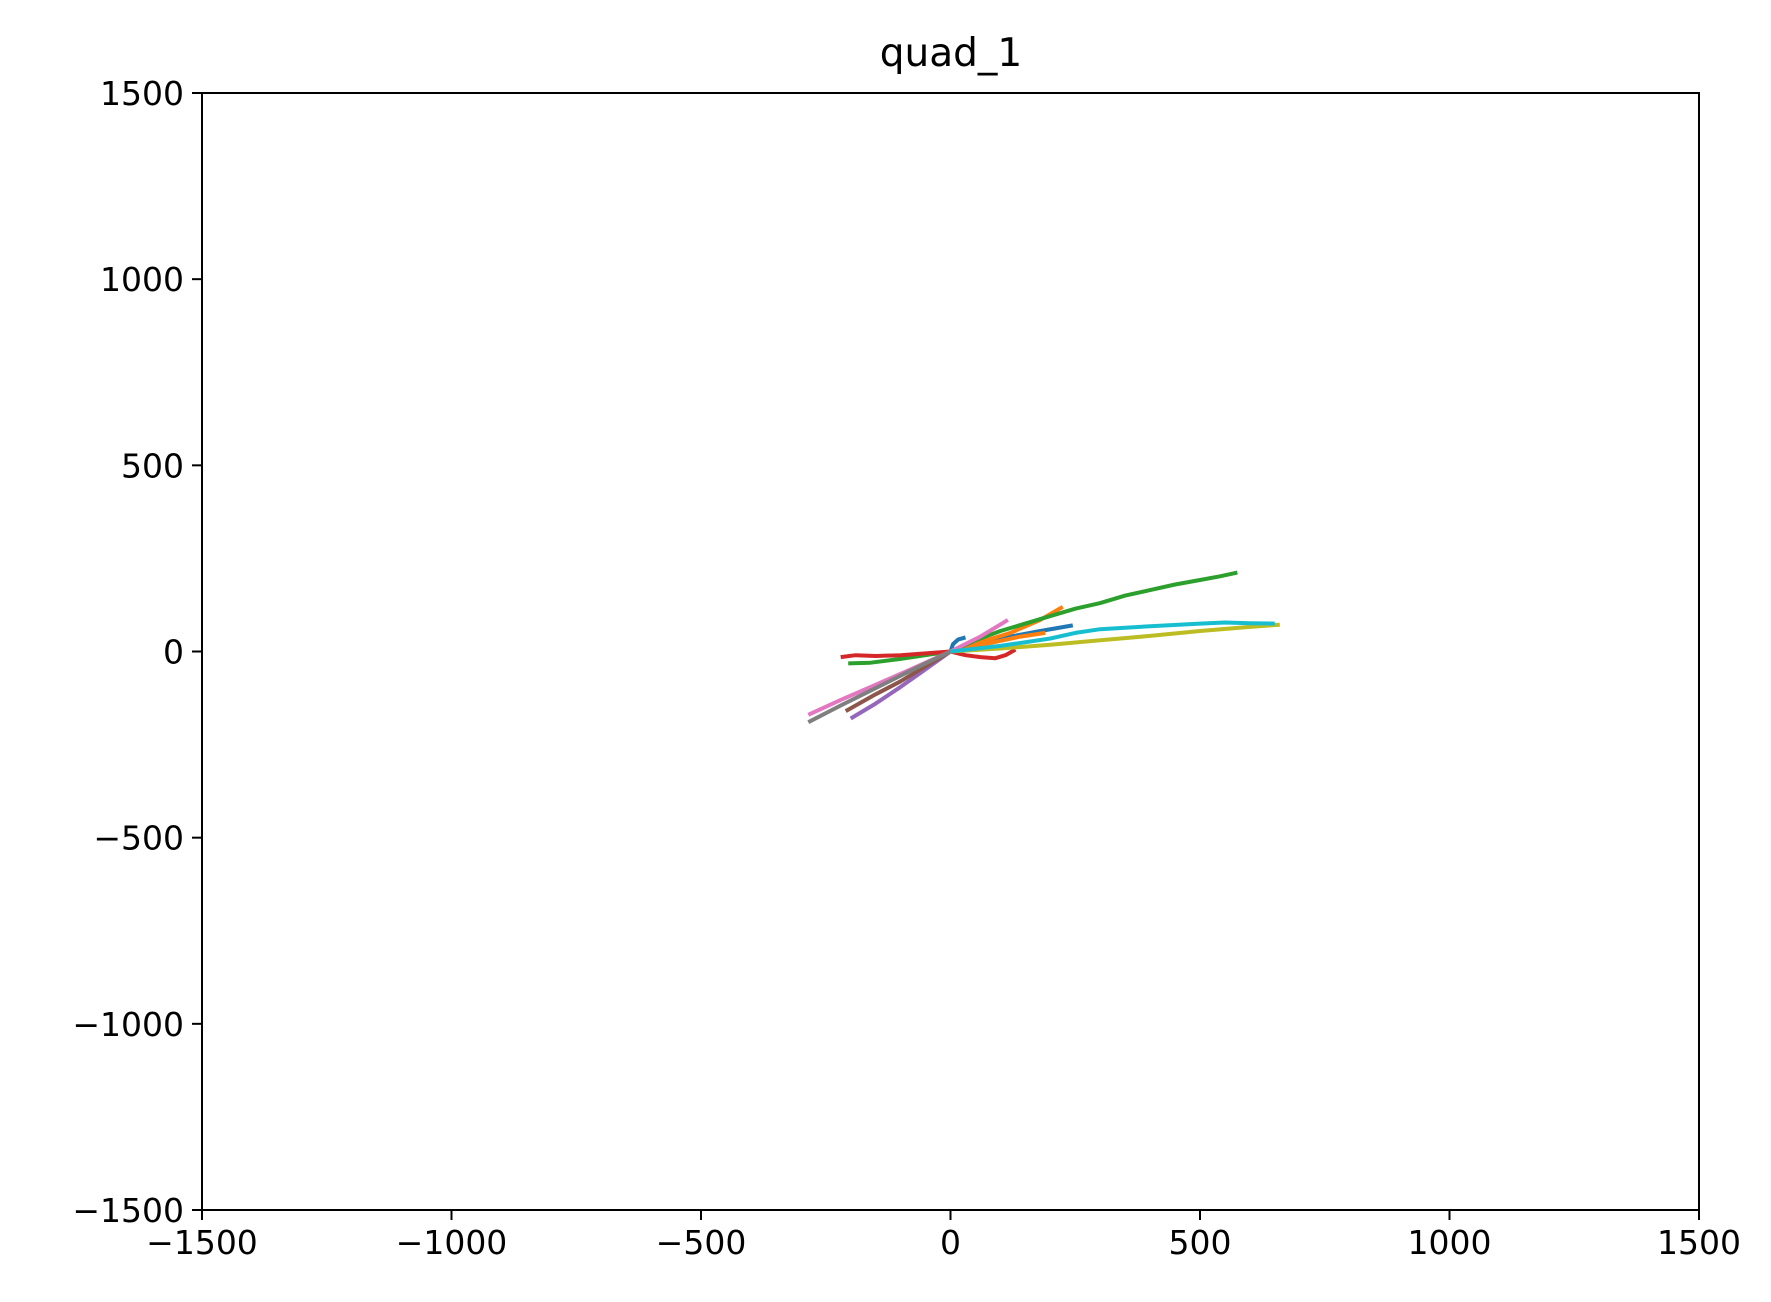 This screenshot has height=1302, width=1771. I want to click on x-tick-label: −1500, so click(202, 1242).